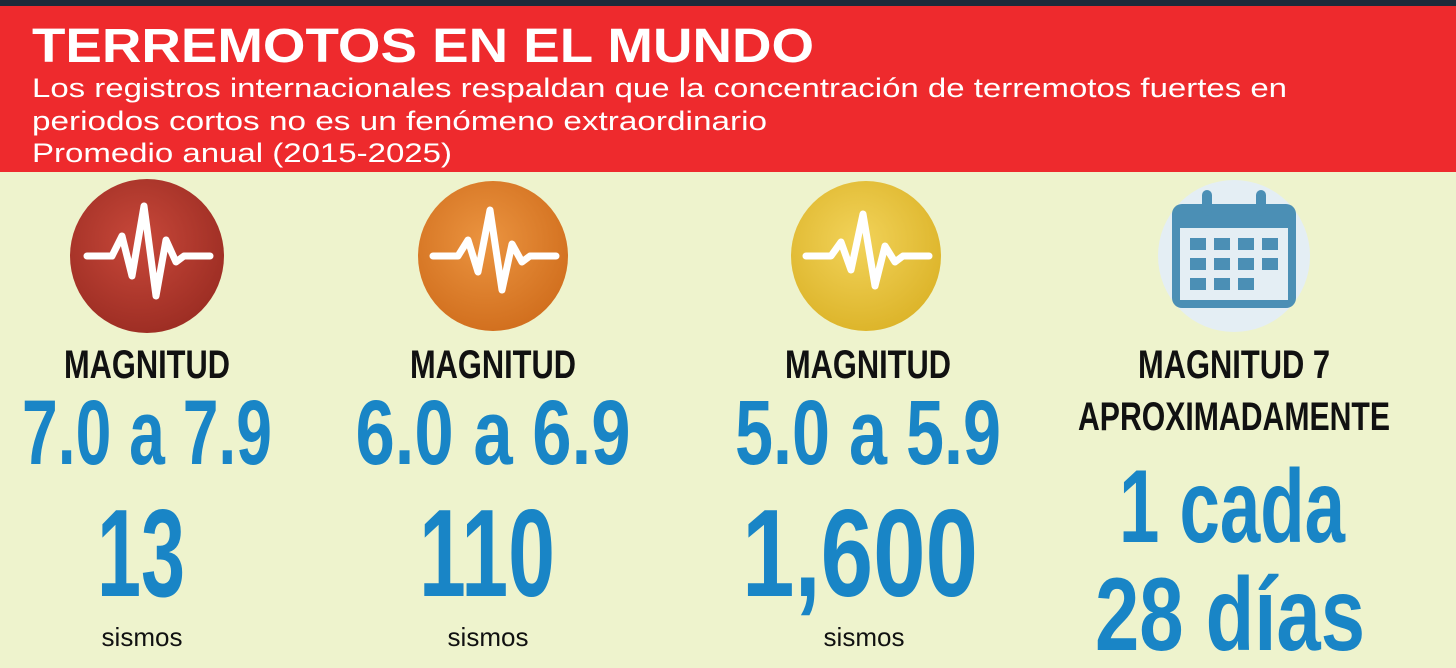  I want to click on calendar-icon, so click(1234, 256).